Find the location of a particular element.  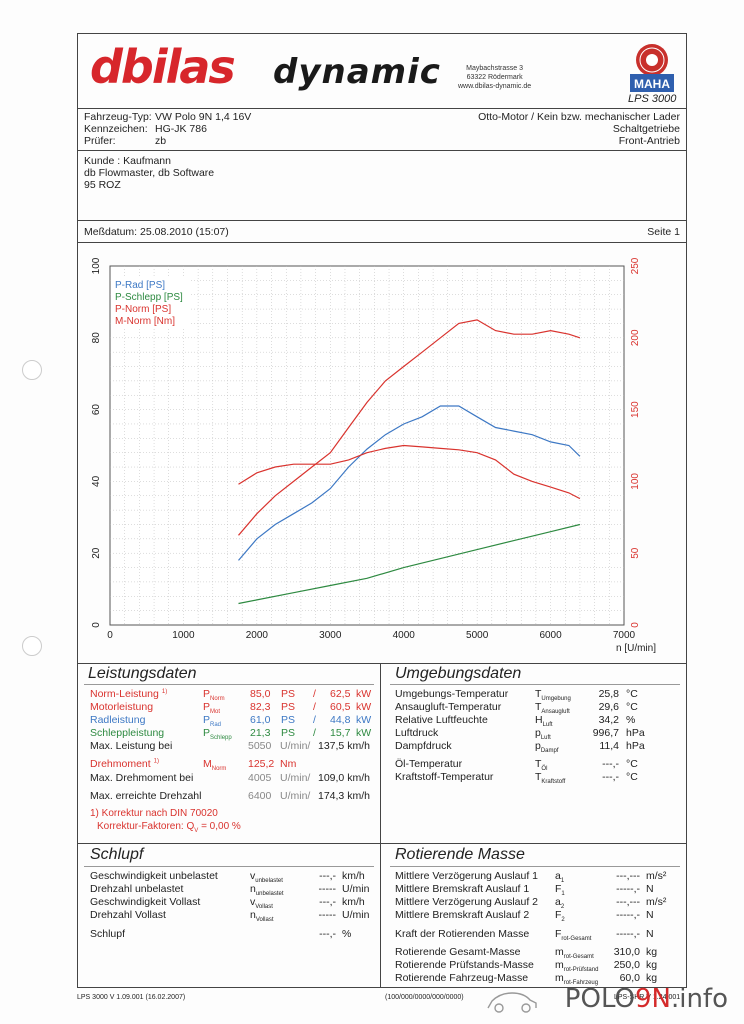

umgebung-label: Kraftstoff-Temperatur is located at coordinates (444, 777).